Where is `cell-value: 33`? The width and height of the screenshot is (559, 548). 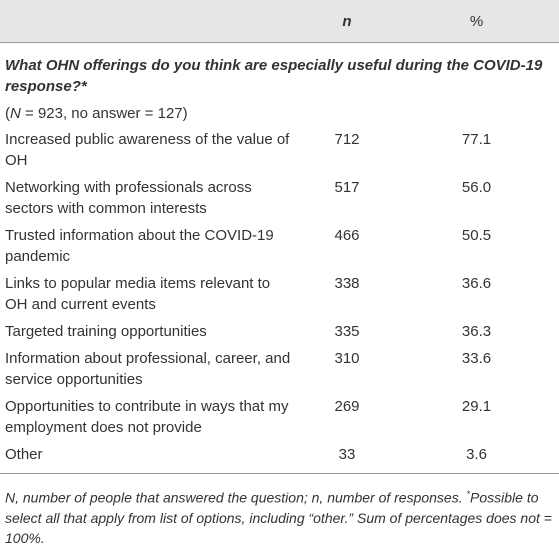 cell-value: 33 is located at coordinates (347, 457).